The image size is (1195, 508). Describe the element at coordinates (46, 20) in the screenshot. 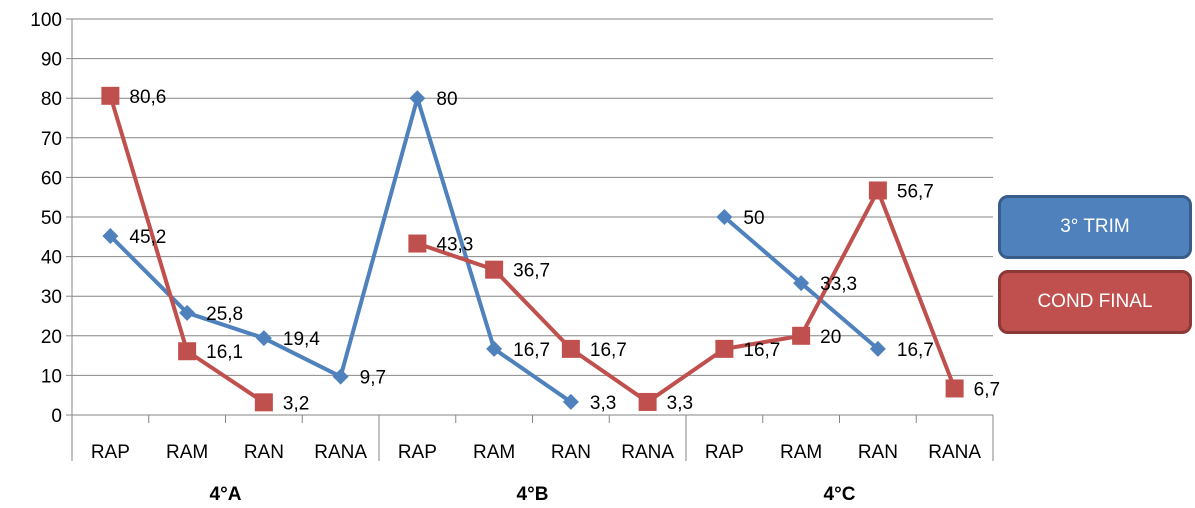

I see `y-tick-label: 100` at that location.